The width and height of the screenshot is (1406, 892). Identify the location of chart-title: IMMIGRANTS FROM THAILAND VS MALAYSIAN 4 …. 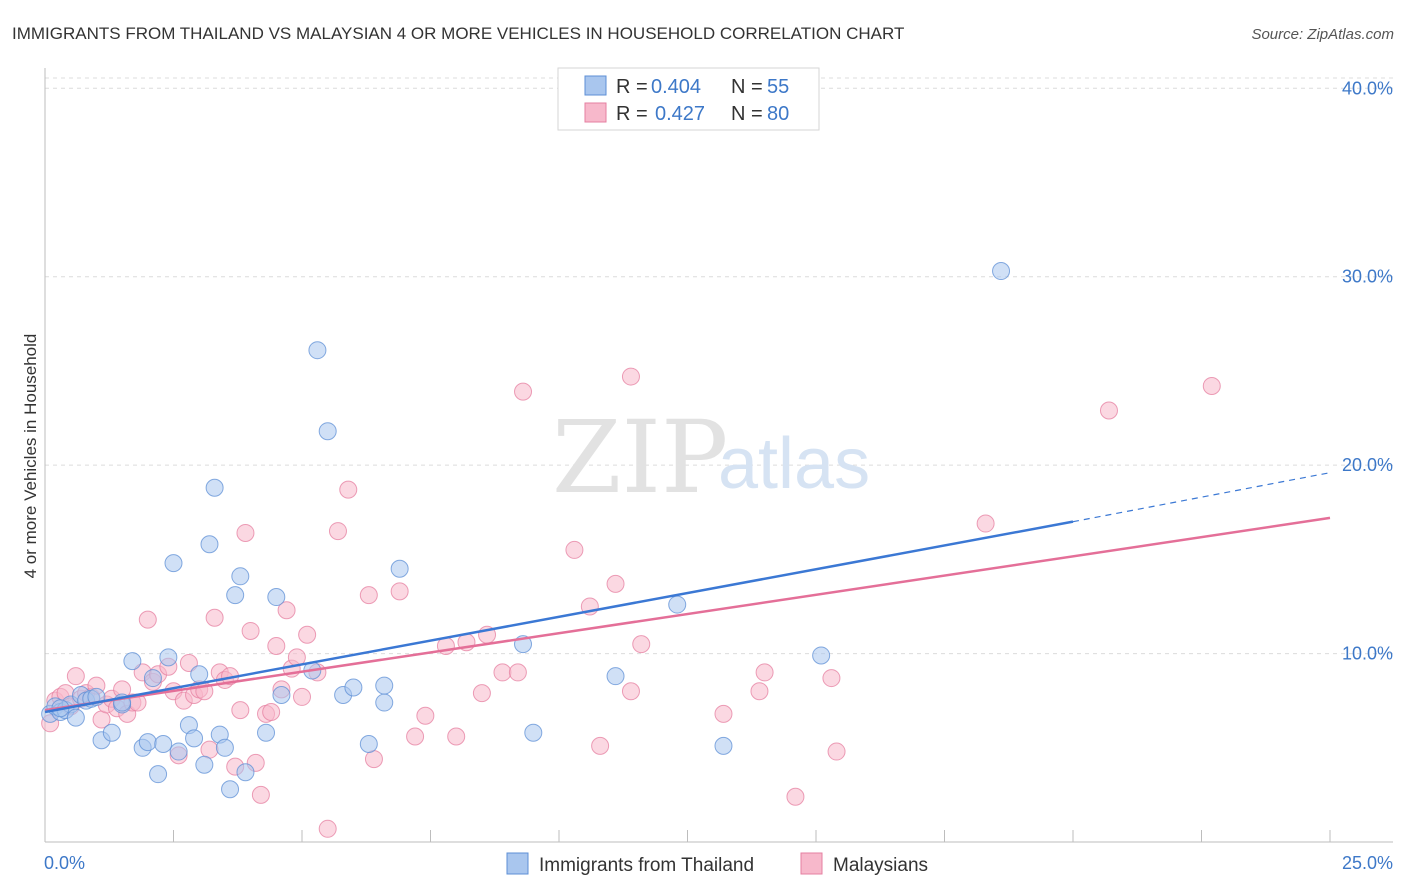
(458, 33).